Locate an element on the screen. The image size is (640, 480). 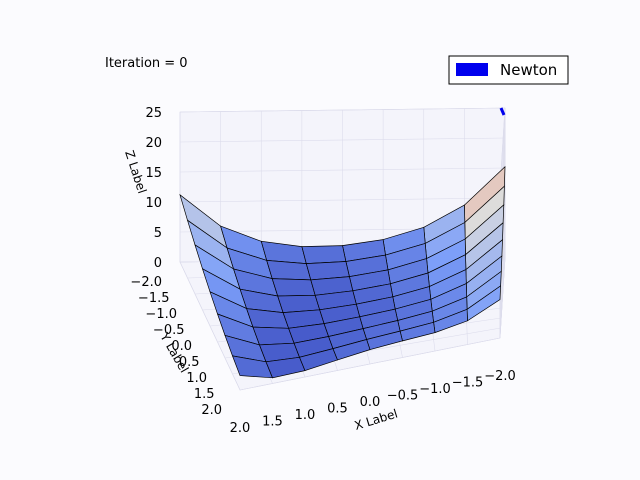
y-tick-label: −1.5 is located at coordinates (154, 298).